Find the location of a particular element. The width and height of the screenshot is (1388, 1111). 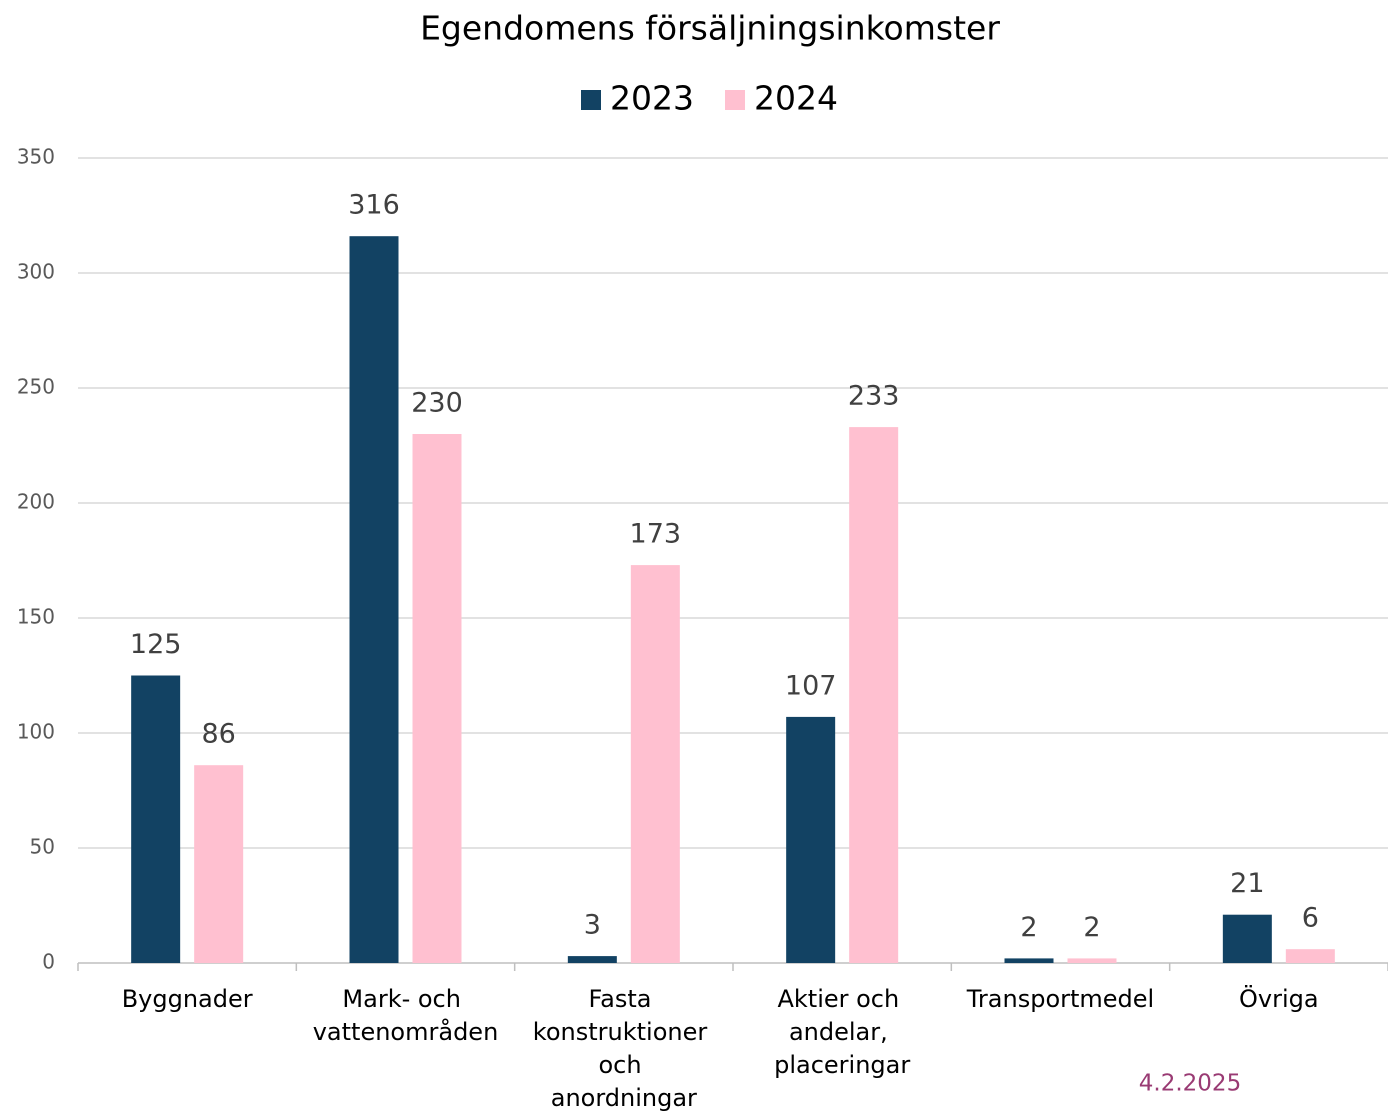

x-tick-label: Byggnader is located at coordinates (187, 999).